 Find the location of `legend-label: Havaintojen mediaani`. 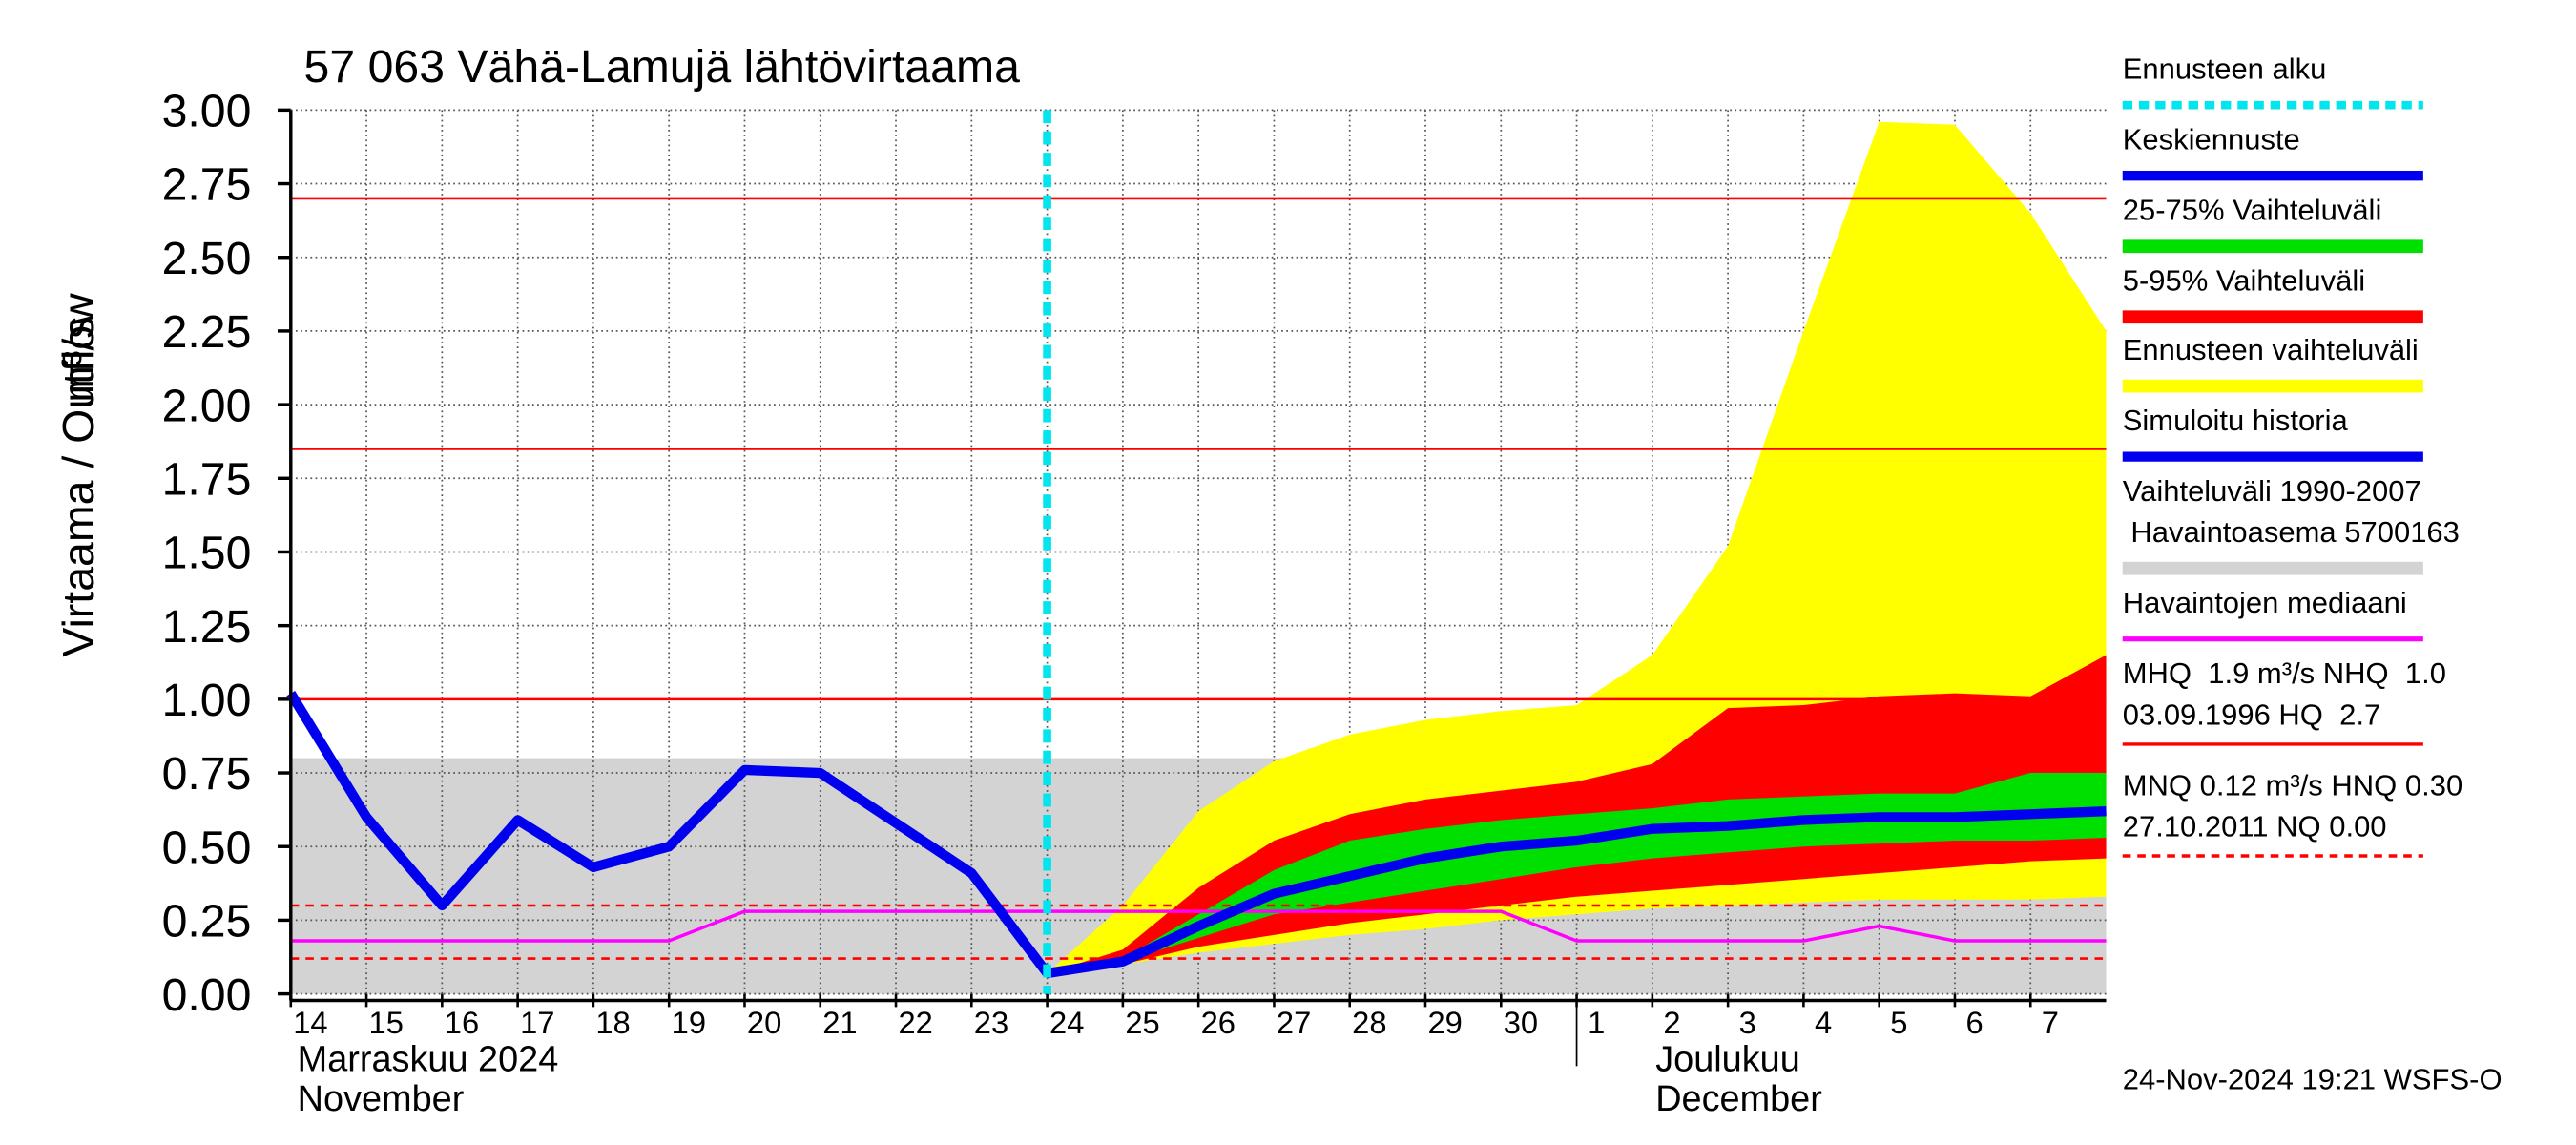

legend-label: Havaintojen mediaani is located at coordinates (2265, 602).